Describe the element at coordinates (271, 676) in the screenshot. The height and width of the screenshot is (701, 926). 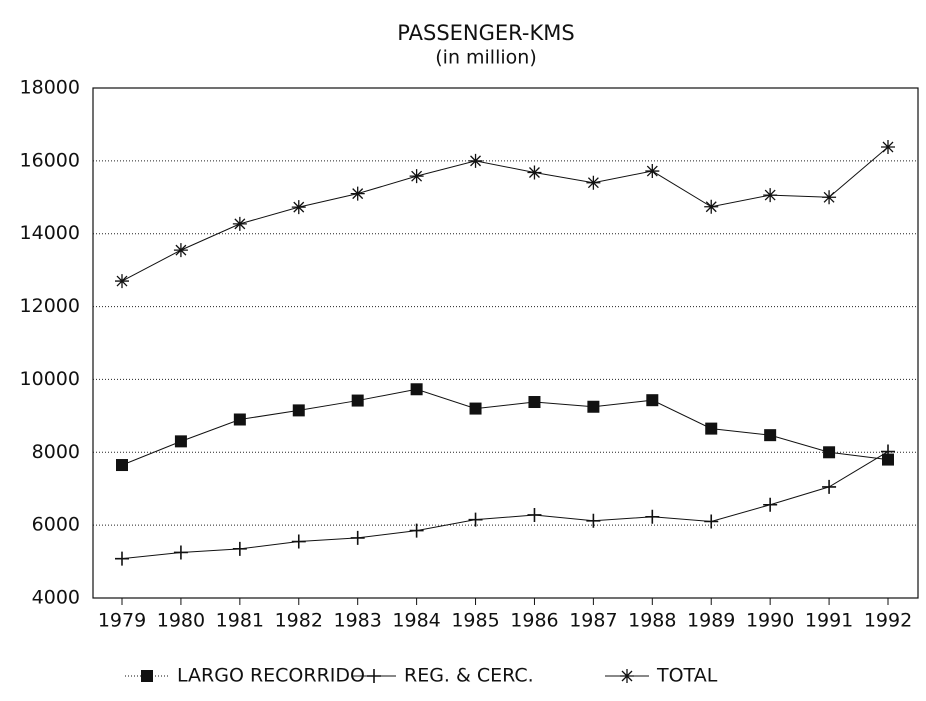
I see `legend-label: LARGO RECORRIDO` at that location.